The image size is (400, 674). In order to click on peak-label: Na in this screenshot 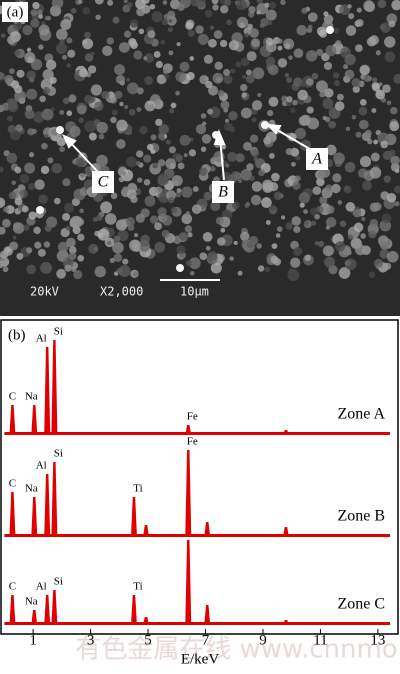, I will do `click(31, 489)`.